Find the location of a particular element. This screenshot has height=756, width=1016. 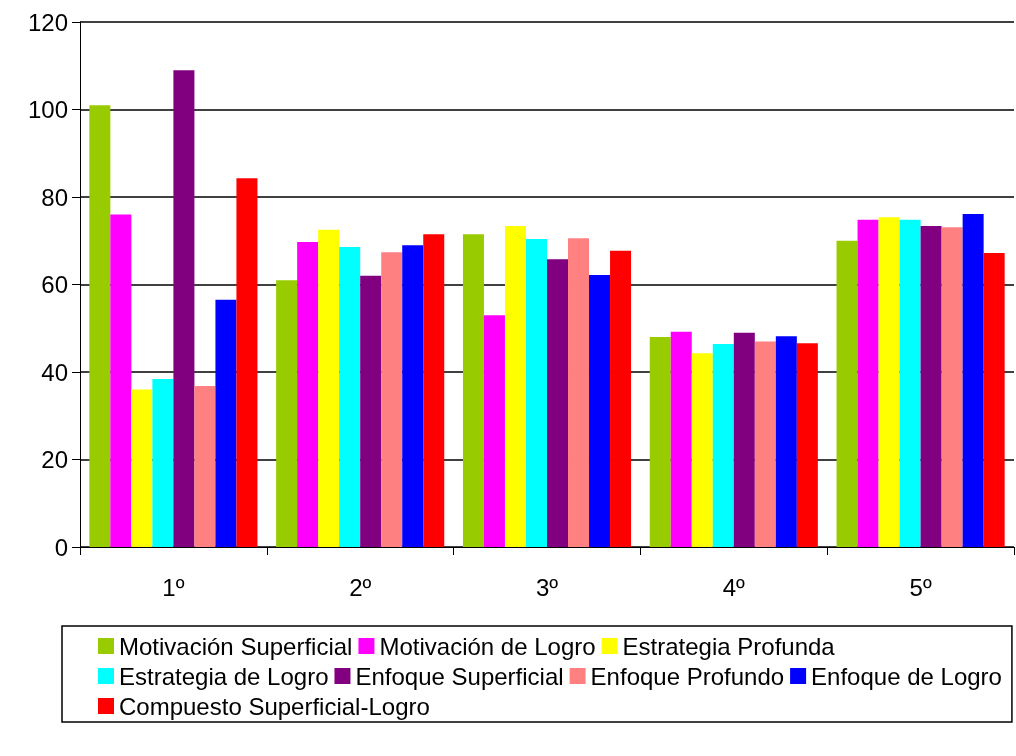

legend-label: Compuesto Superficial-Logro is located at coordinates (274, 706).